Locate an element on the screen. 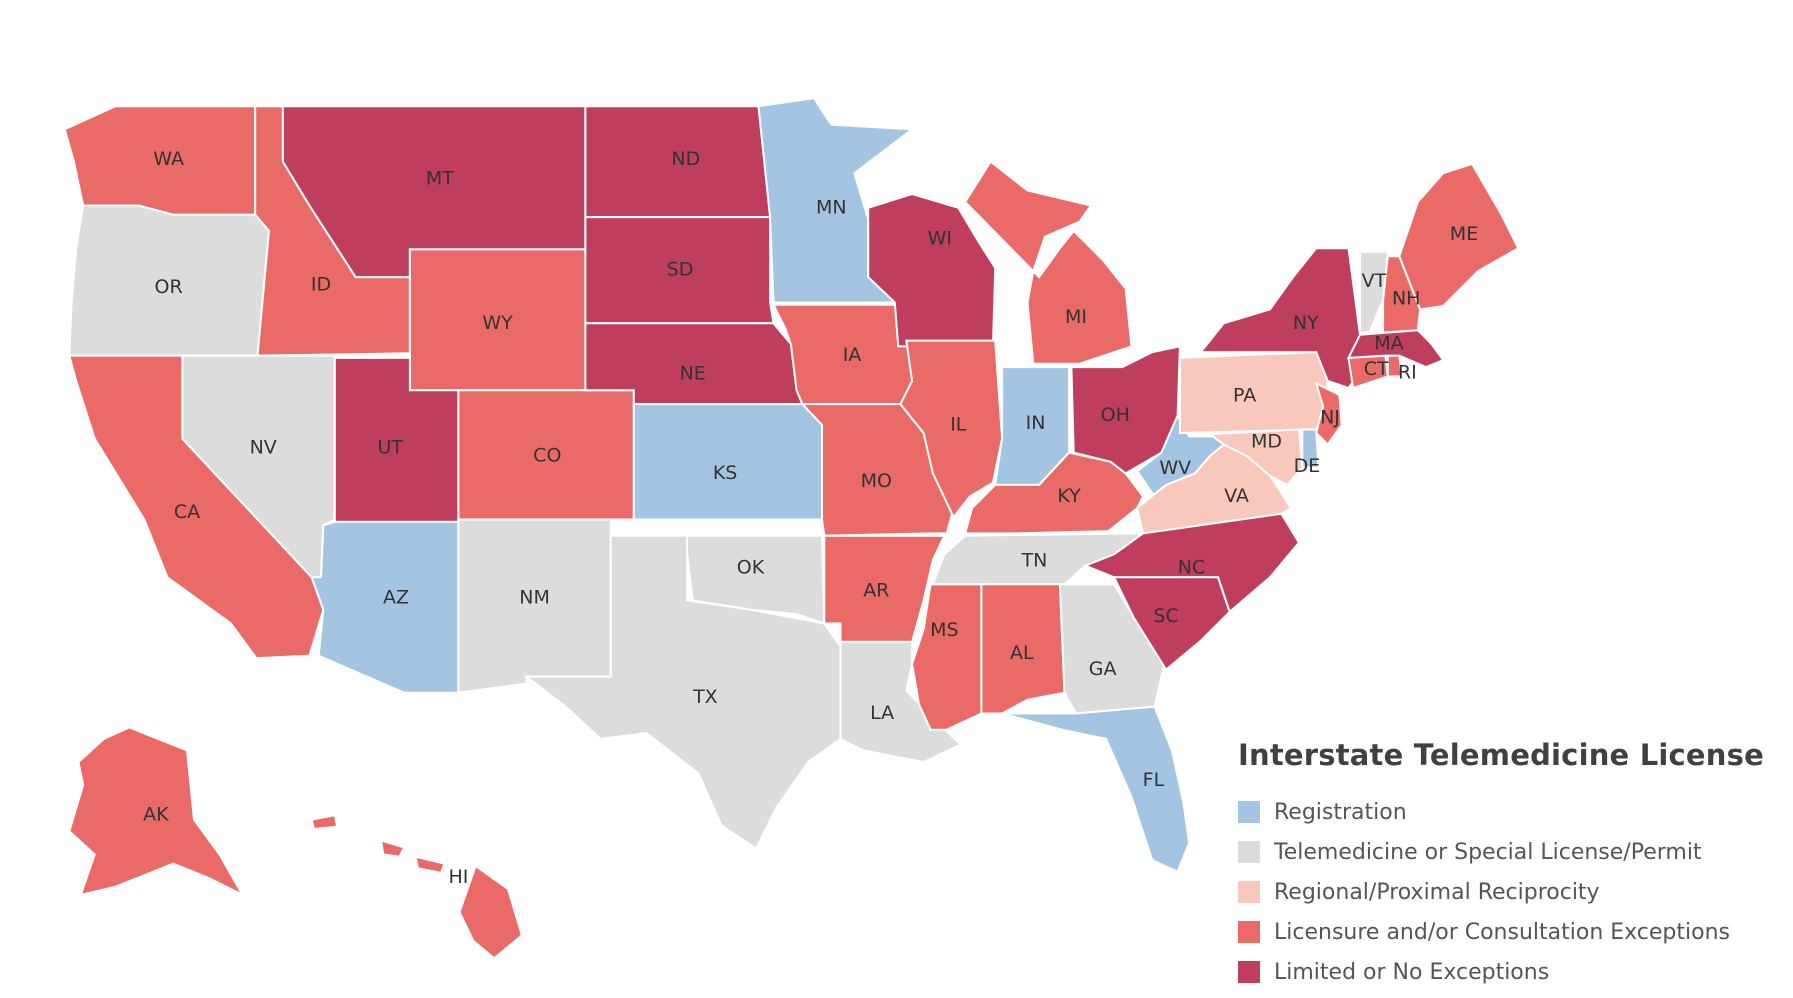 The image size is (1793, 998). state-label-nm: NM is located at coordinates (534, 598).